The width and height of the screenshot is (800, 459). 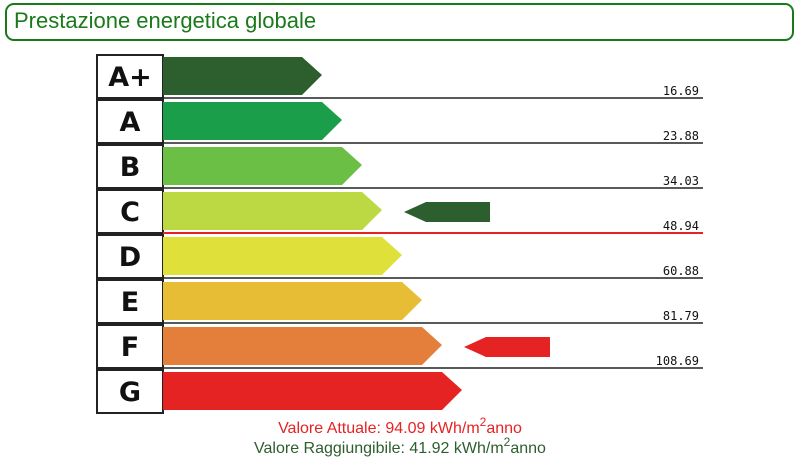 What do you see at coordinates (681, 181) in the screenshot?
I see `threshold-label: 34.03` at bounding box center [681, 181].